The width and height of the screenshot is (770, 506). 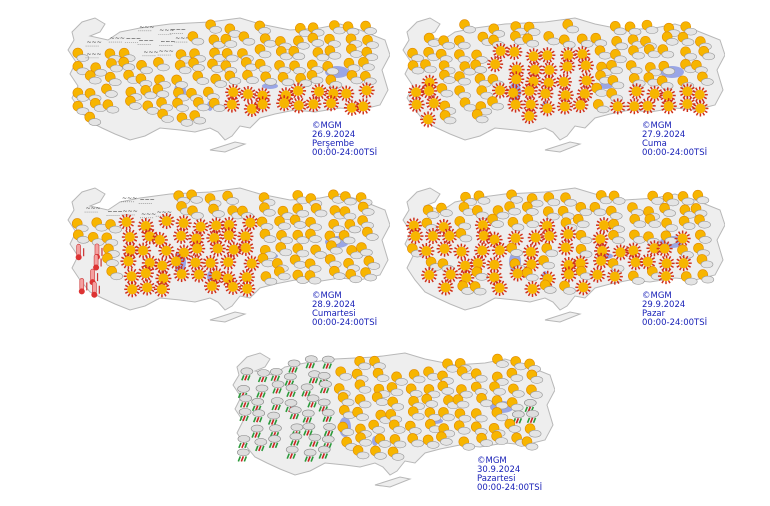 I want to click on weather-icons: ~~~ ~~~~~~~~~~~~ ~~~~~~ ~~~~~~~~~ ~~~ ~~~, so click(x=225, y=73).